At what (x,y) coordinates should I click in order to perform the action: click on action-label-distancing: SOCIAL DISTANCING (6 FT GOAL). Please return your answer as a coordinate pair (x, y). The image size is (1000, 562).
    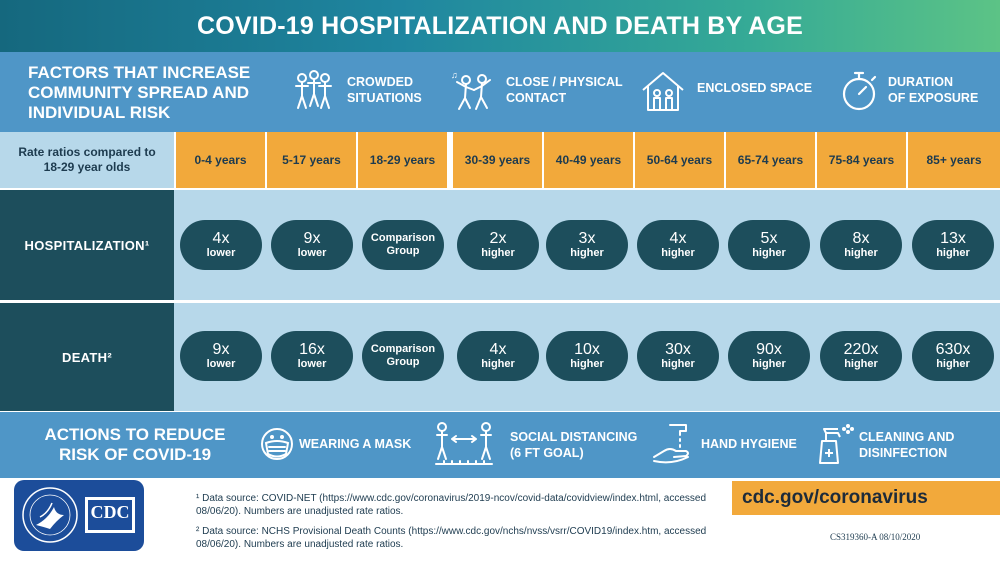
    Looking at the image, I should click on (574, 445).